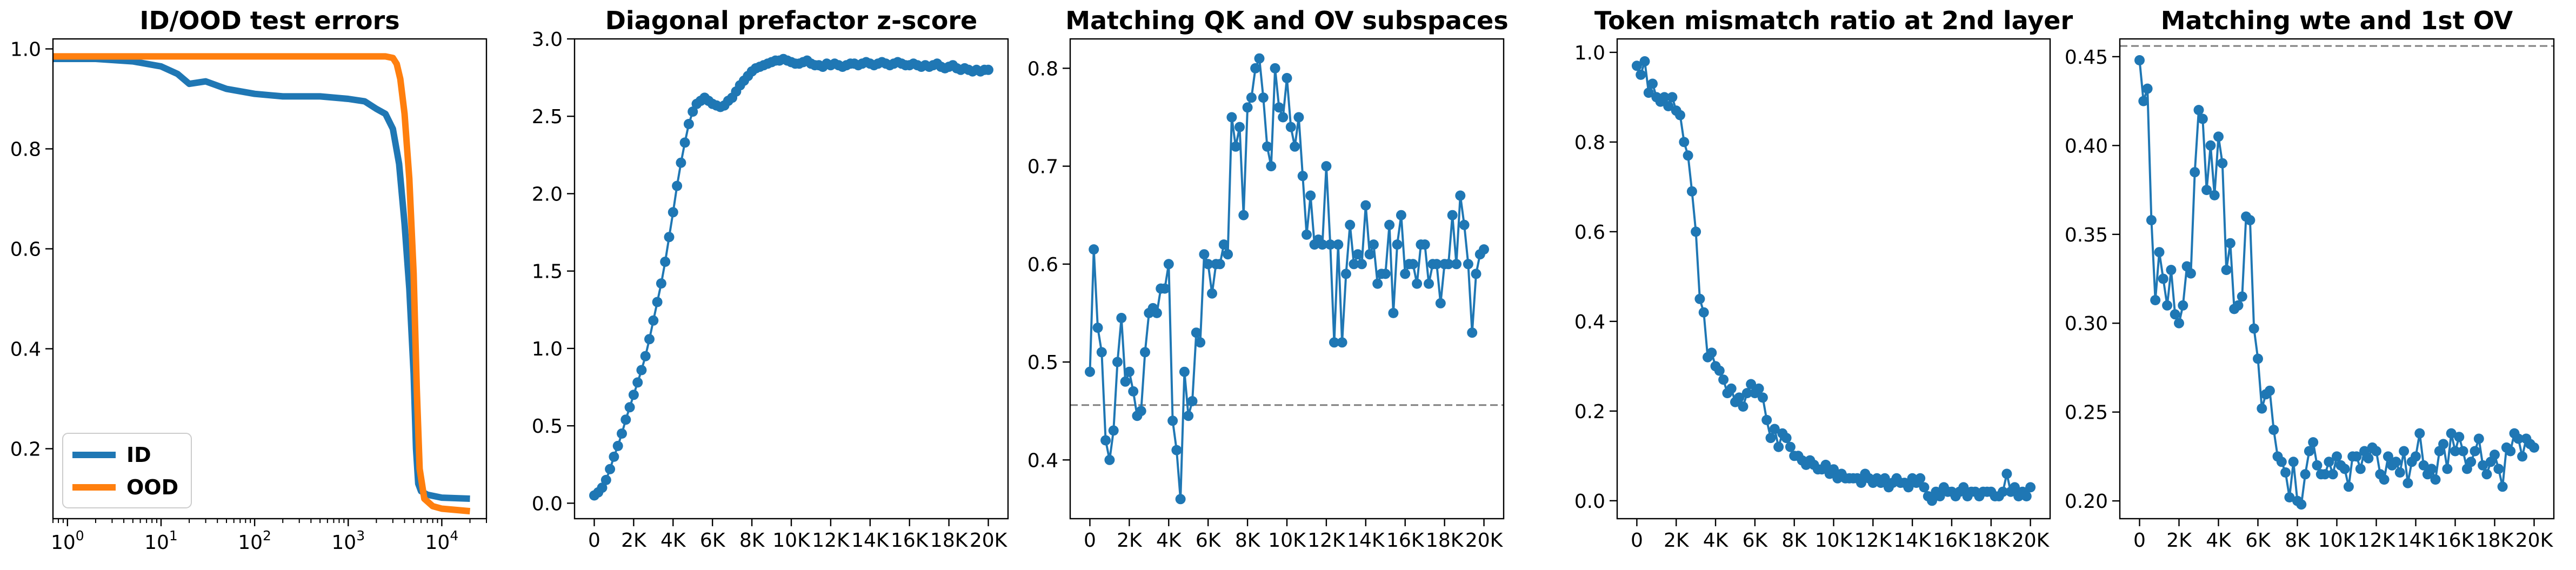 This screenshot has height=570, width=2576. Describe the element at coordinates (871, 540) in the screenshot. I see `panel-2-x-tick-label: 14K` at that location.